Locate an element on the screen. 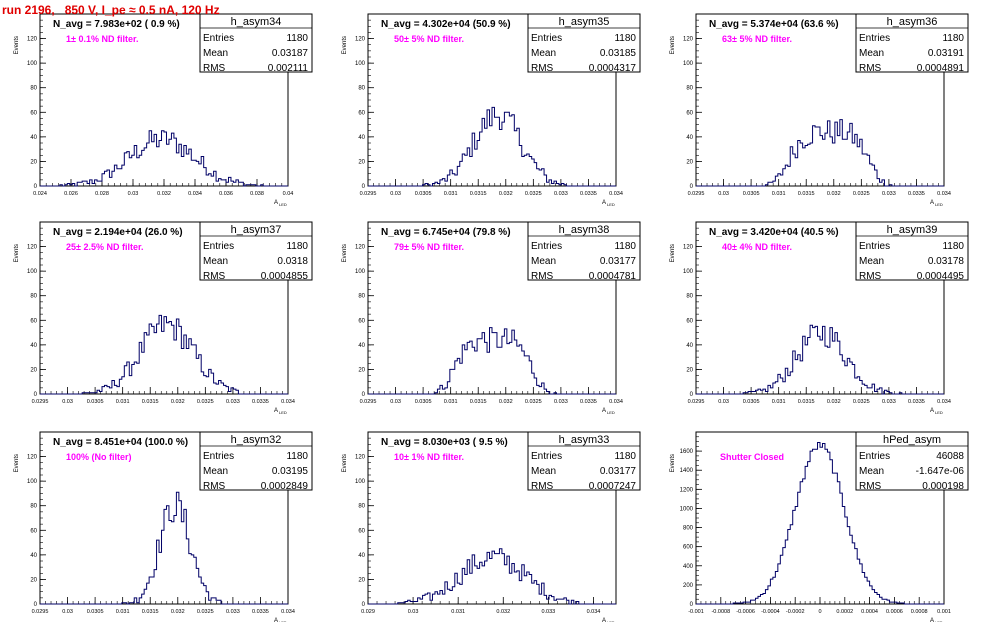 The image size is (996, 622). navg-label: N_avg = 6.745e+04 (79.8 %) is located at coordinates (446, 232).